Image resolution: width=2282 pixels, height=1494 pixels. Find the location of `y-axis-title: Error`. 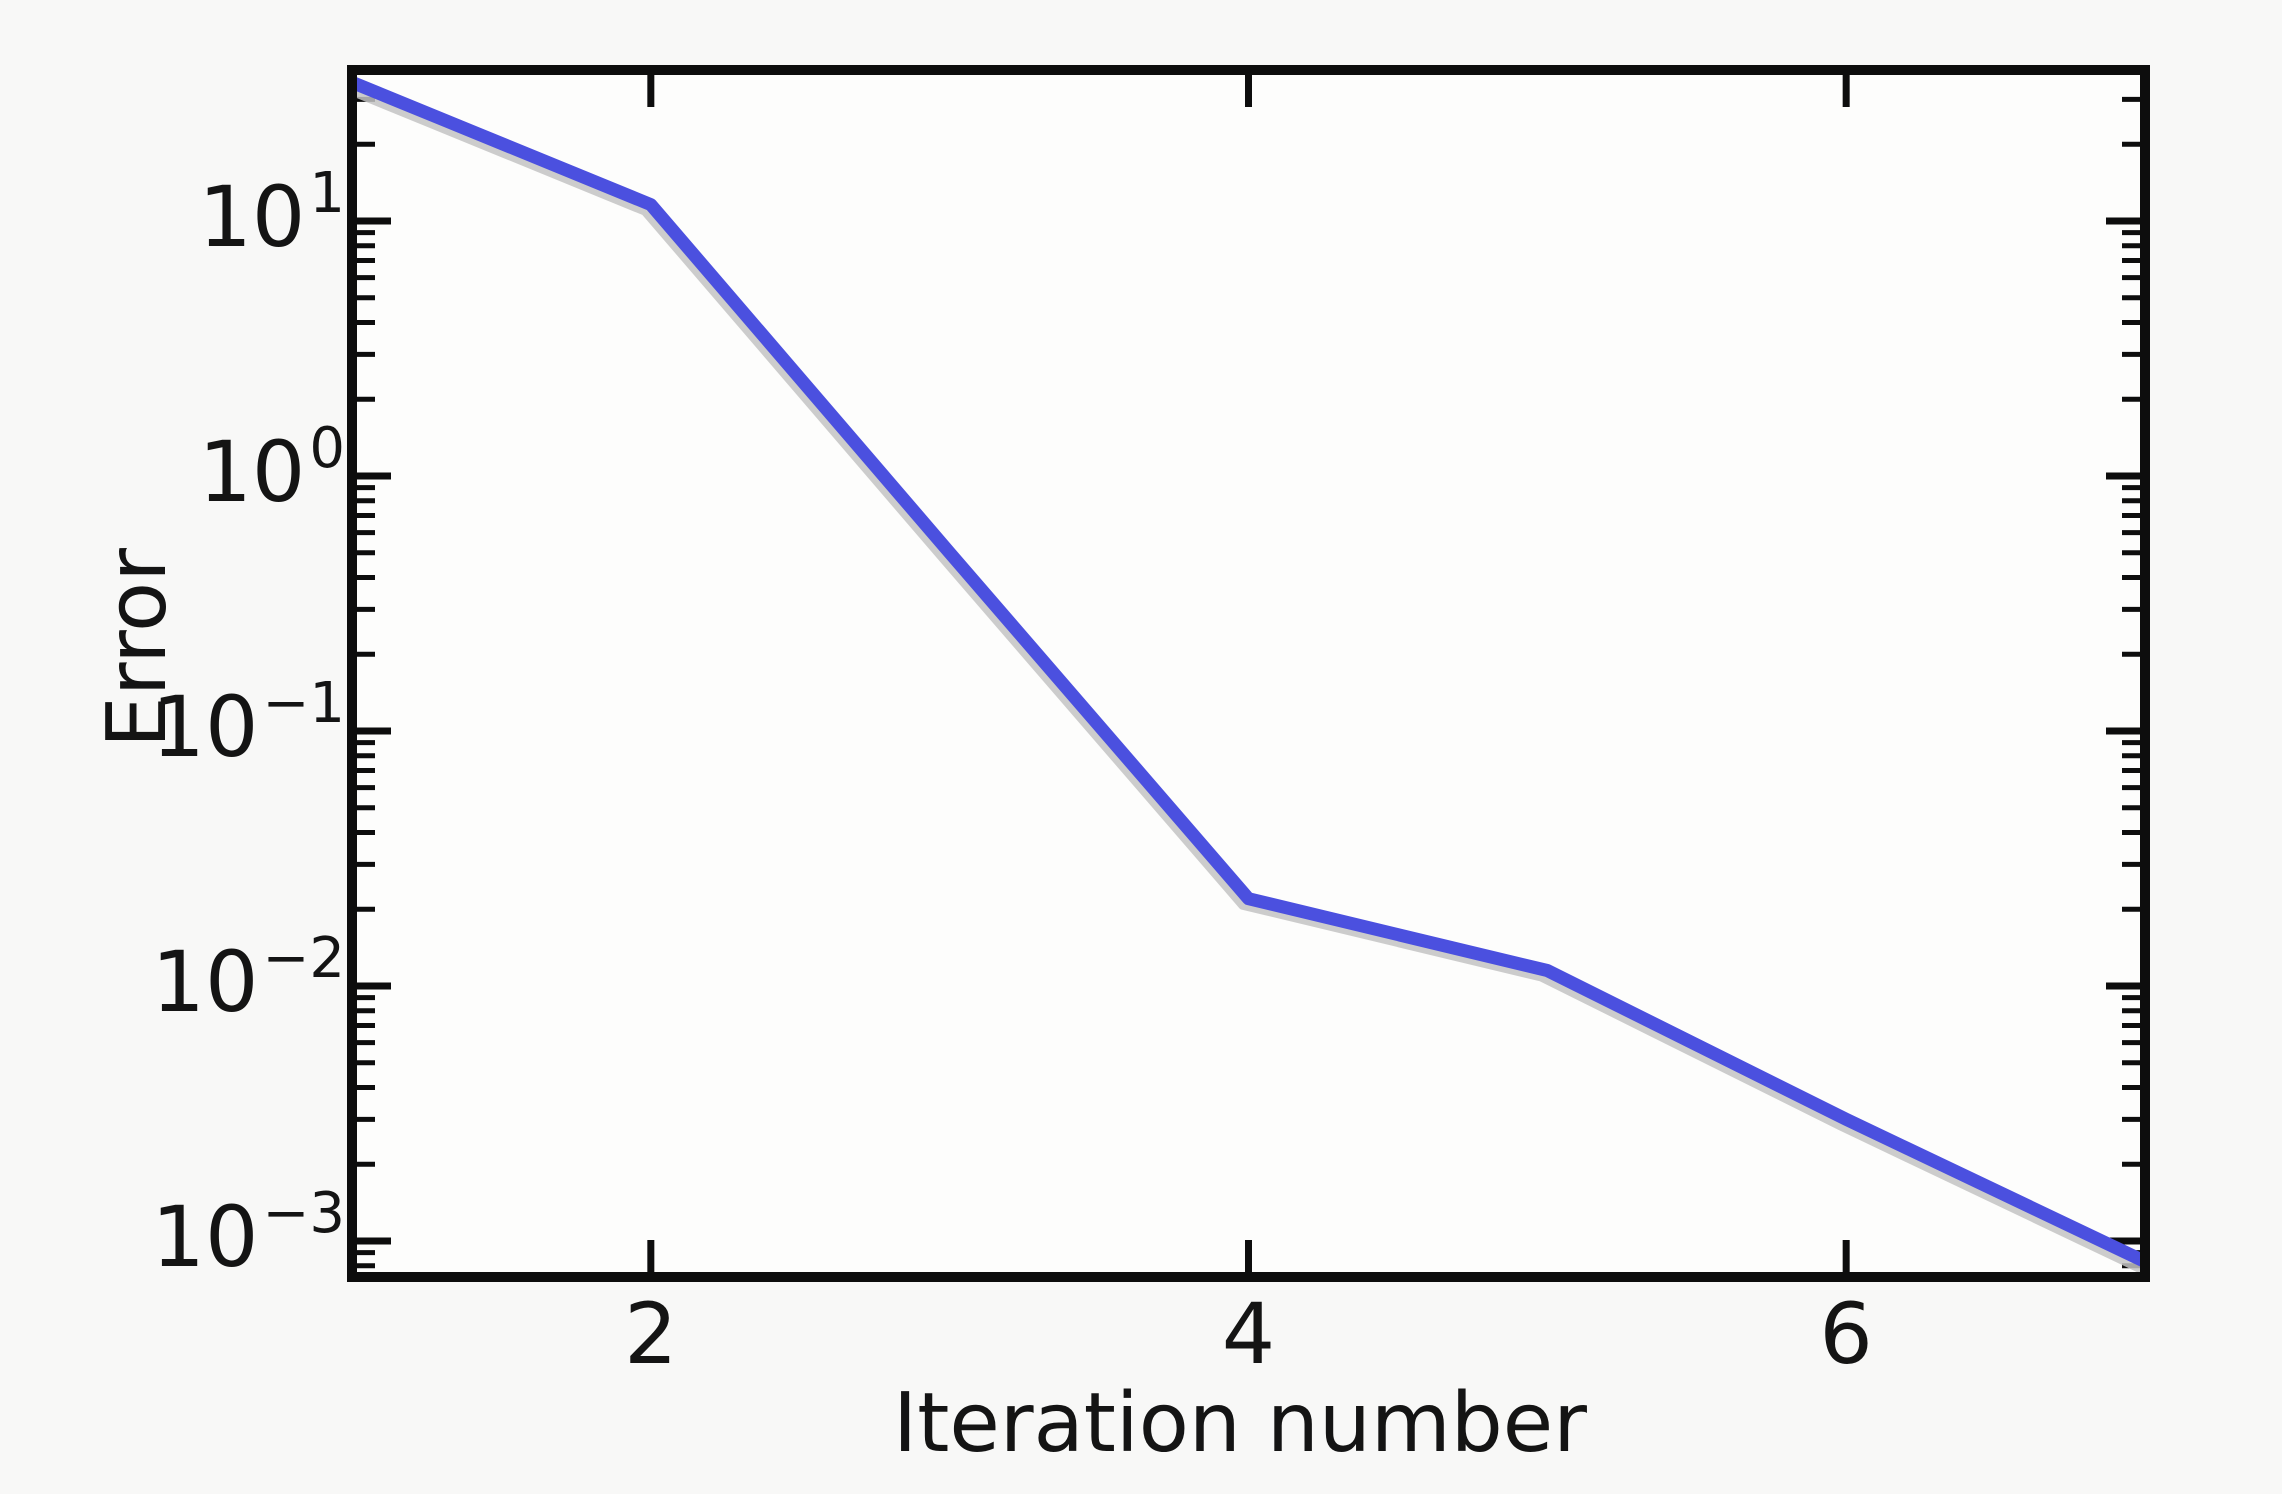

y-axis-title: Error is located at coordinates (137, 648).